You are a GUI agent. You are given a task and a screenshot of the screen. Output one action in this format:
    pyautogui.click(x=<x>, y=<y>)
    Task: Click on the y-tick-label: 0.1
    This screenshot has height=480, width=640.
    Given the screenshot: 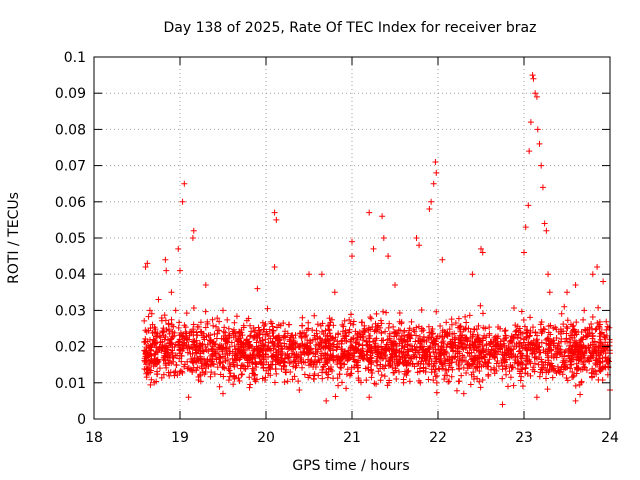 What is the action you would take?
    pyautogui.click(x=75, y=58)
    